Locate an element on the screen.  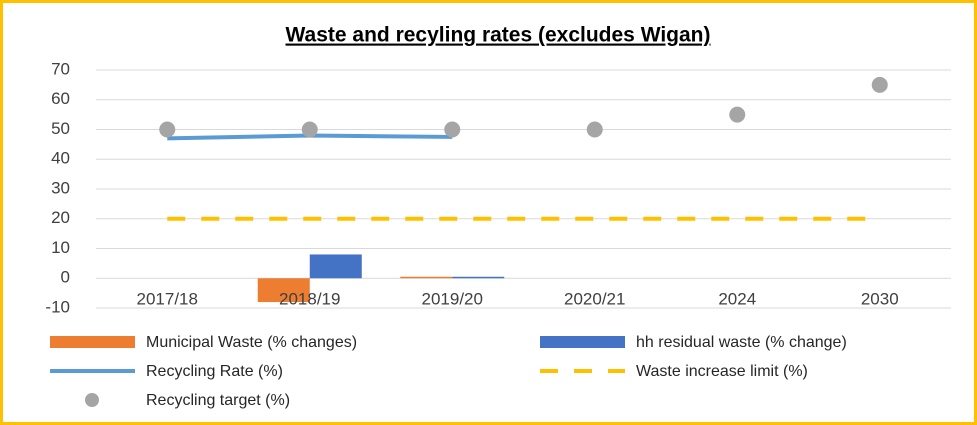
legend-label: Recycling target (%) is located at coordinates (218, 400).